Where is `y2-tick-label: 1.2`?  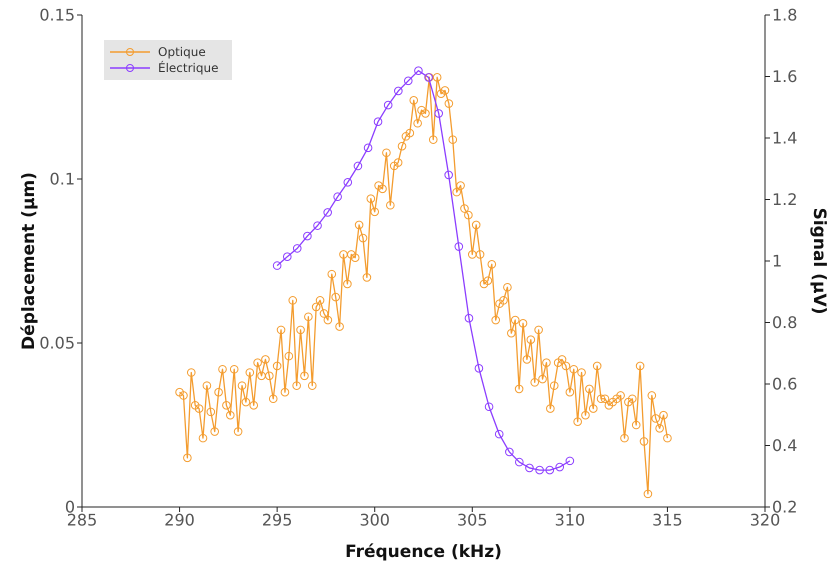 y2-tick-label: 1.2 is located at coordinates (785, 200).